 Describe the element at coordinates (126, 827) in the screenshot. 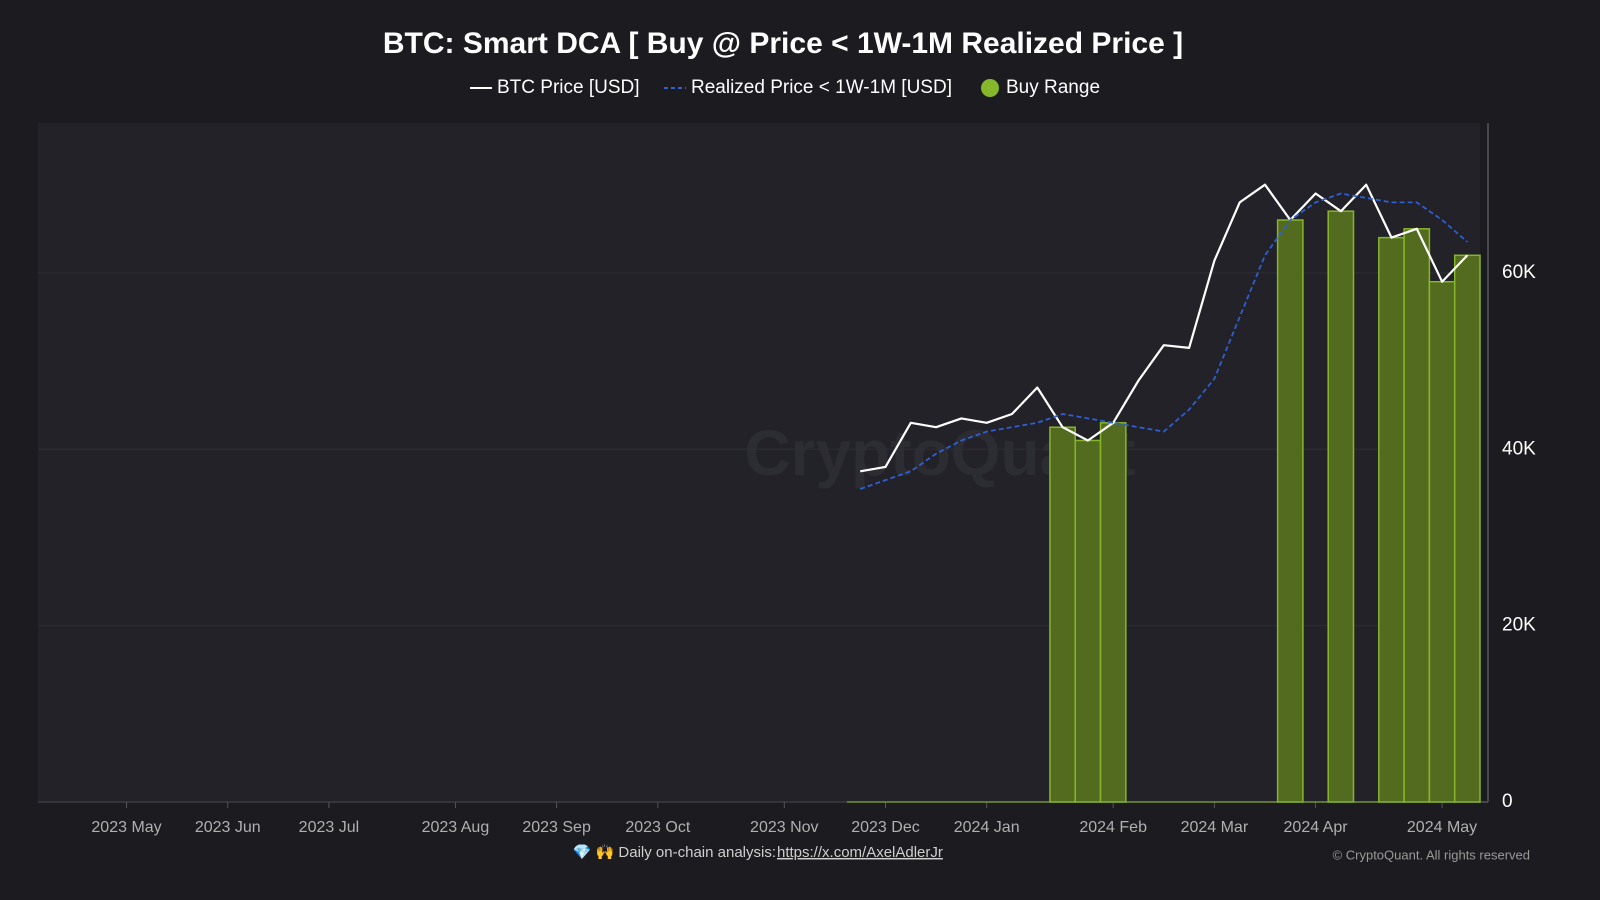

I see `x-tick-label: 2023 May` at that location.